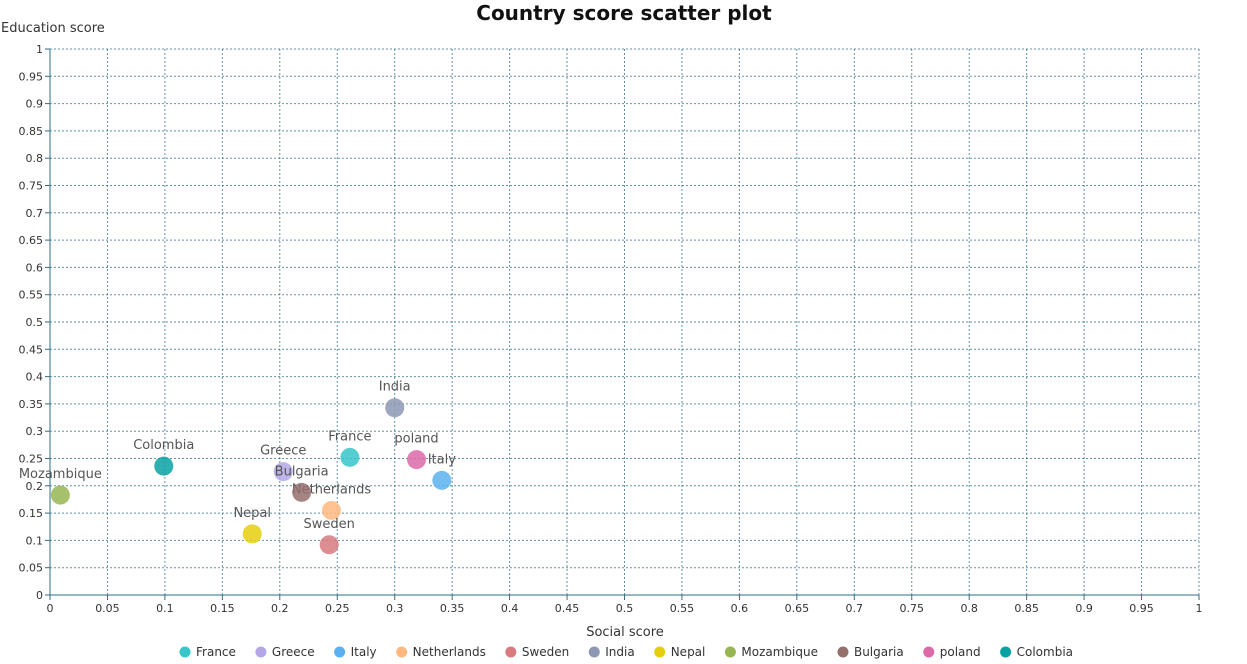 Image resolution: width=1247 pixels, height=664 pixels. What do you see at coordinates (1141, 608) in the screenshot?
I see `x-tick-label: 0.95` at bounding box center [1141, 608].